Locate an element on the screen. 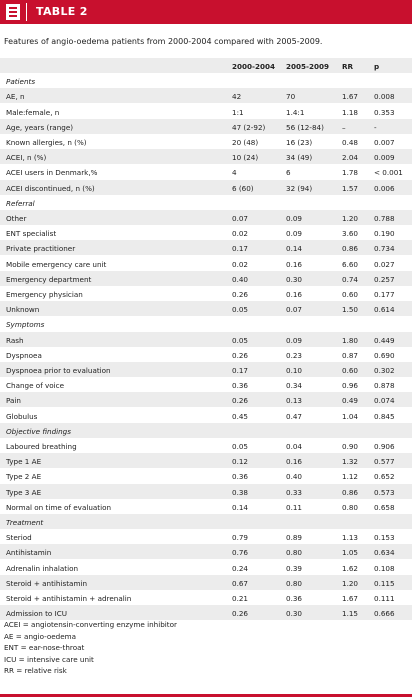  data-row: Globulus 0.45 0.47 1.04 0.845 is located at coordinates (206, 415).